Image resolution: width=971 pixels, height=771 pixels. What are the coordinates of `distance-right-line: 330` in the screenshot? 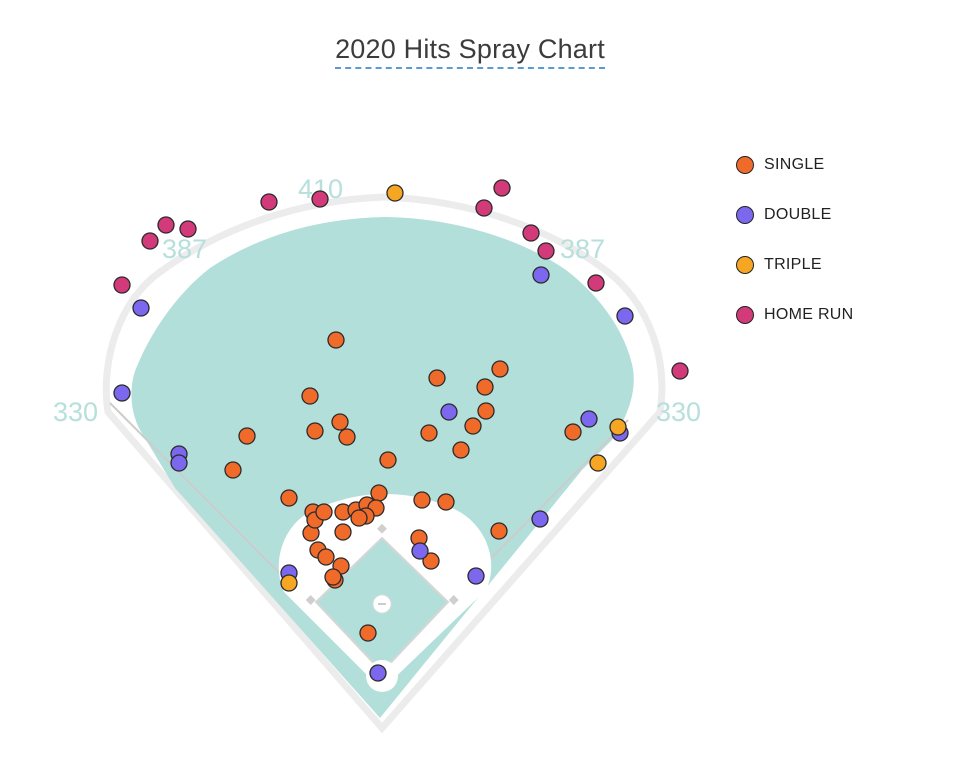 It's located at (678, 412).